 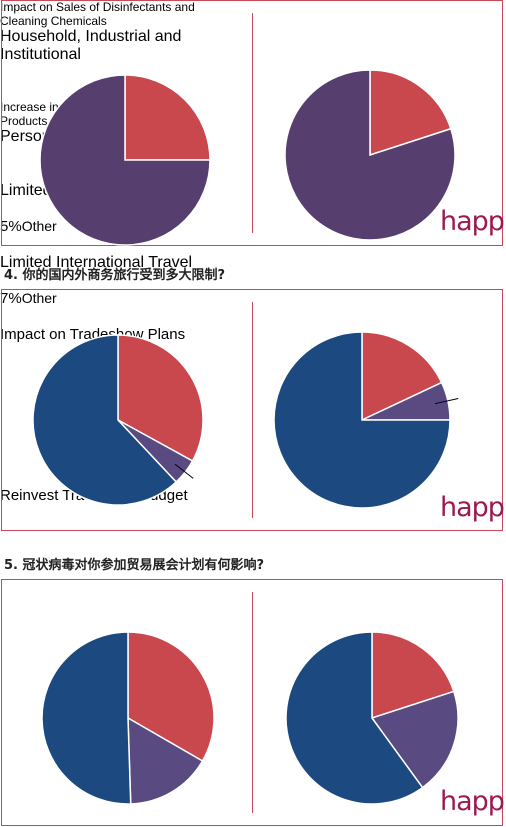 What do you see at coordinates (34, 371) in the screenshot?
I see `category-label: Canceled plans to attend a show` at bounding box center [34, 371].